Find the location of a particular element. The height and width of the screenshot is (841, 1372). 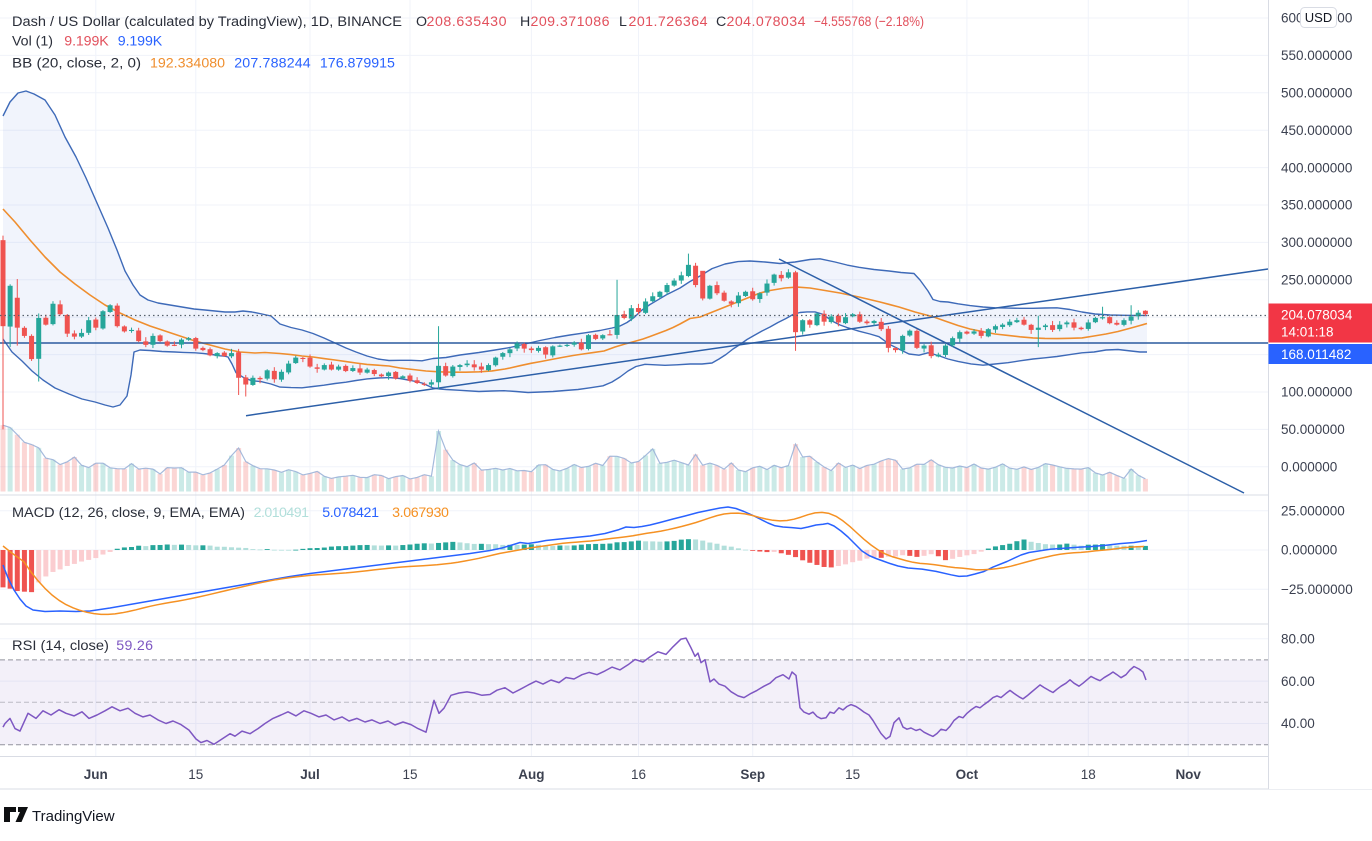

svg-text: 50.000000 is located at coordinates (1313, 429).